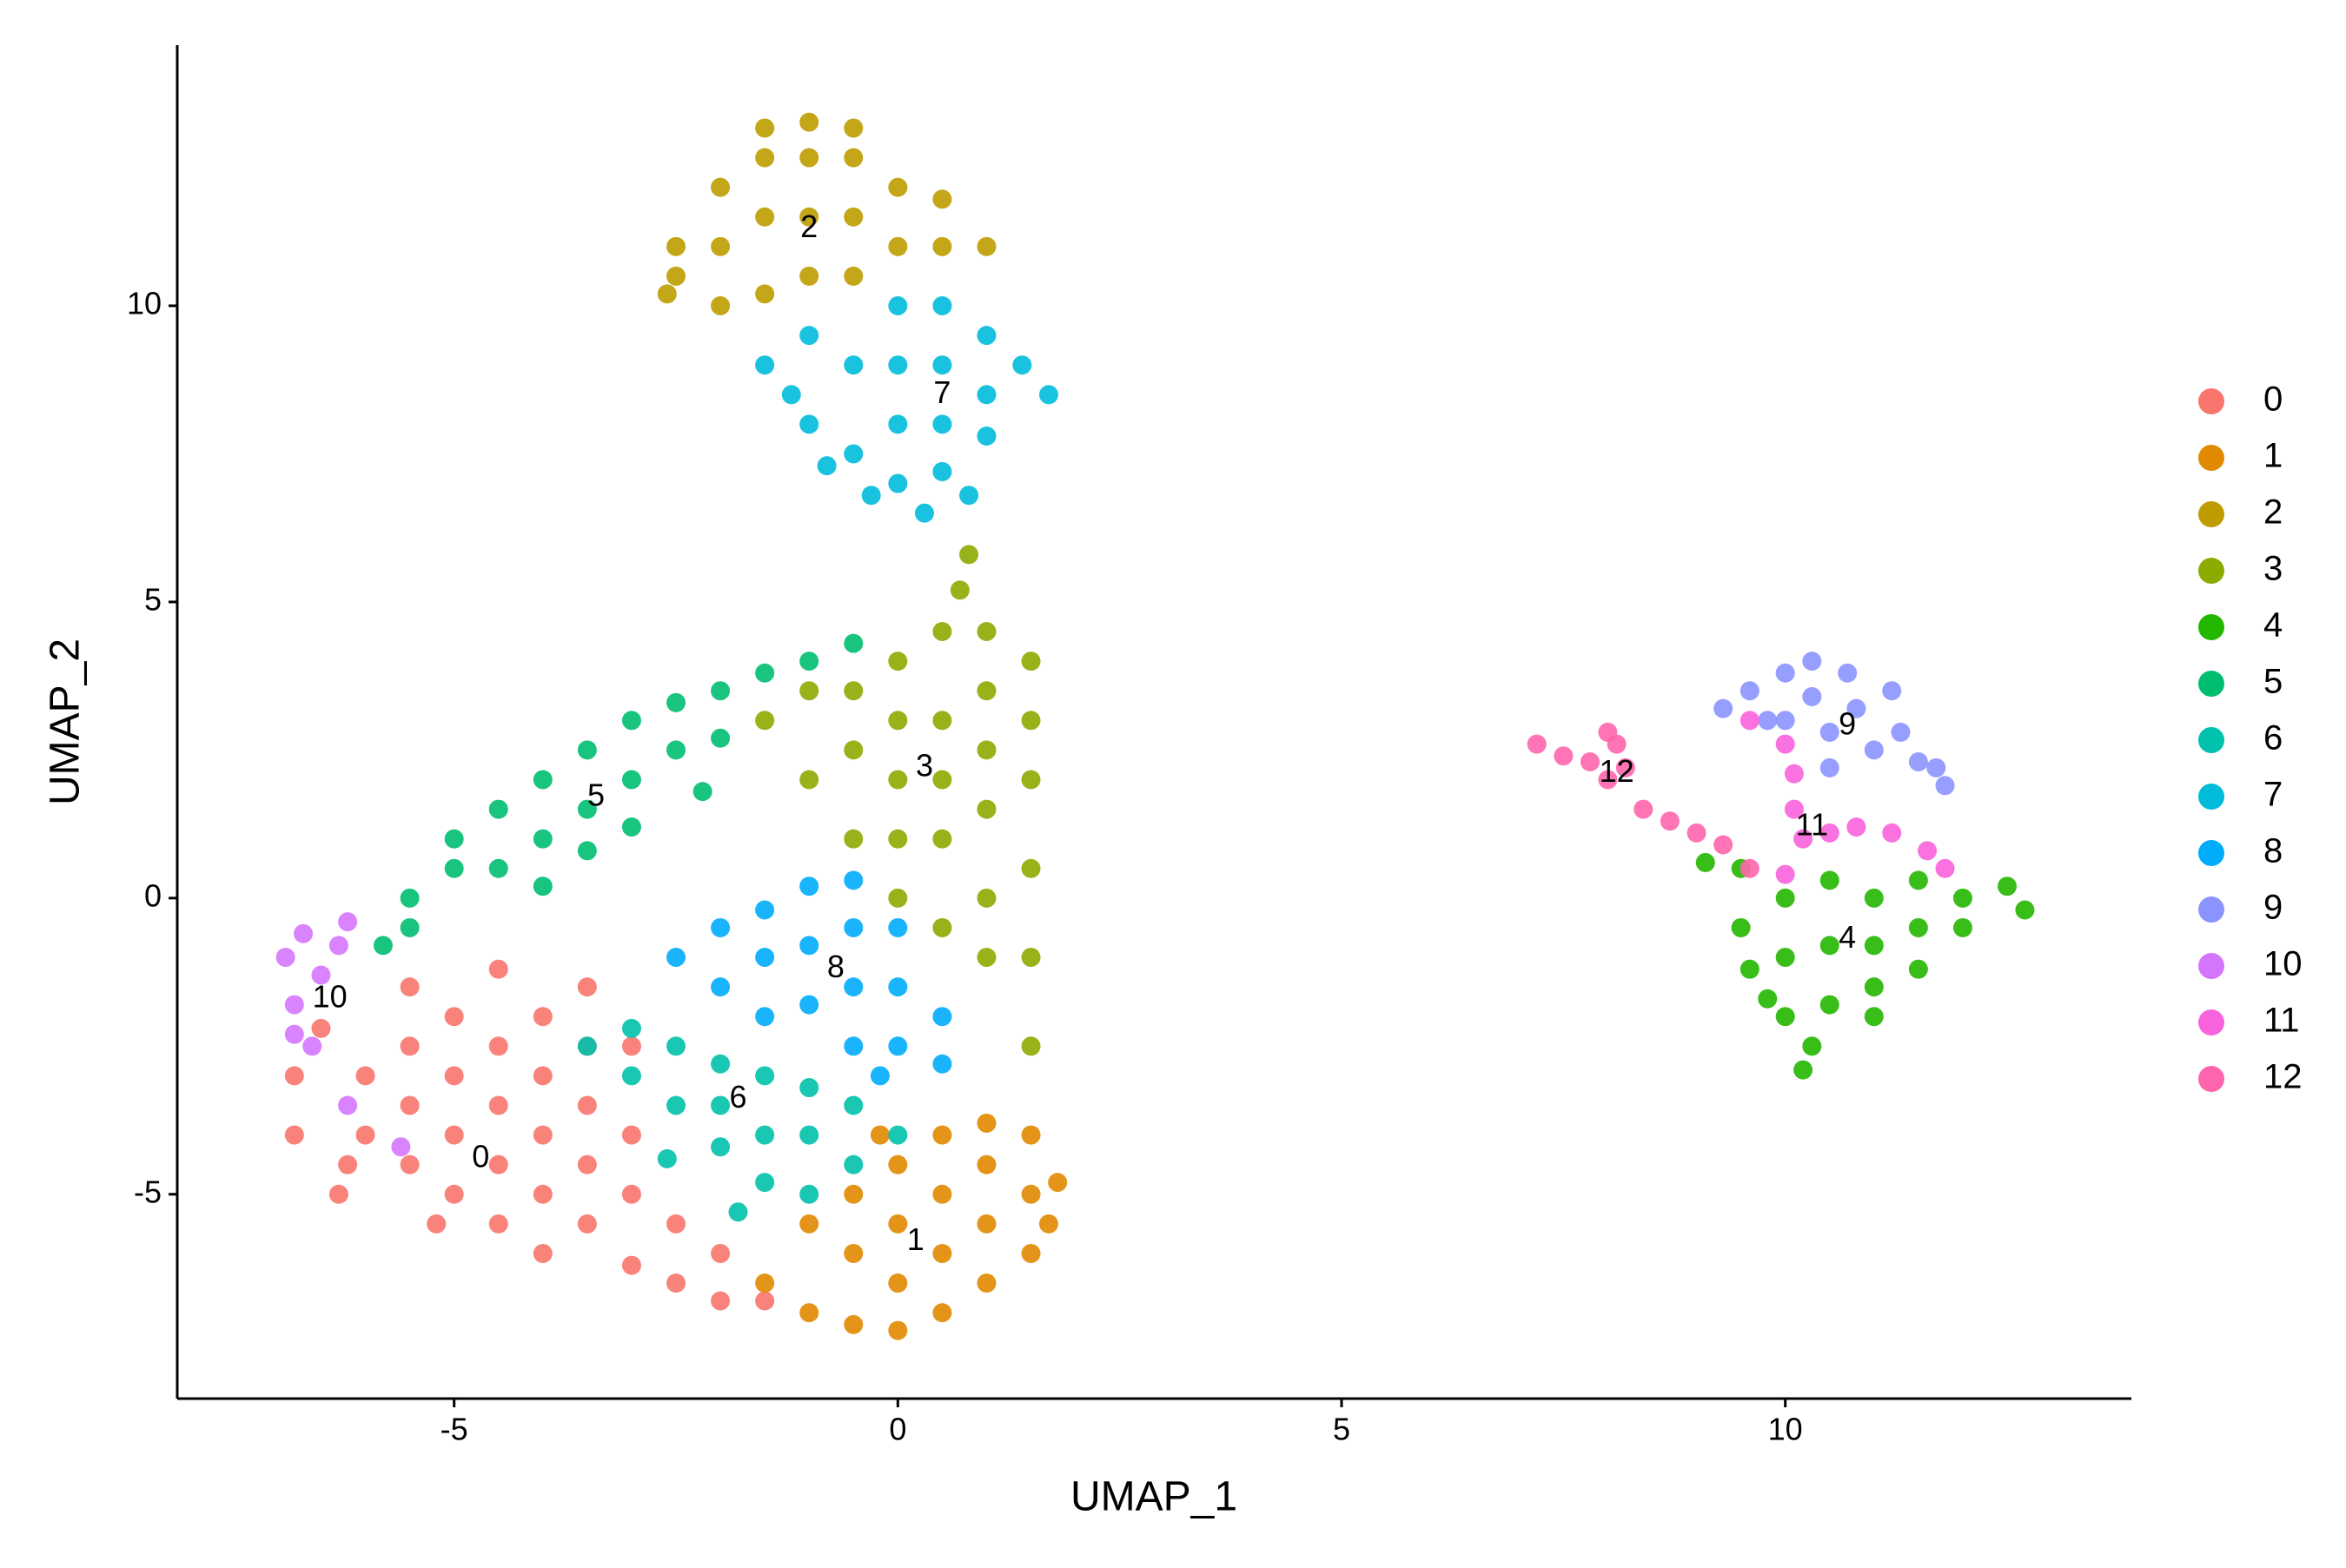 This screenshot has width=2346, height=1568. Describe the element at coordinates (1154, 1497) in the screenshot. I see `x-axis-title: UMAP_1` at that location.